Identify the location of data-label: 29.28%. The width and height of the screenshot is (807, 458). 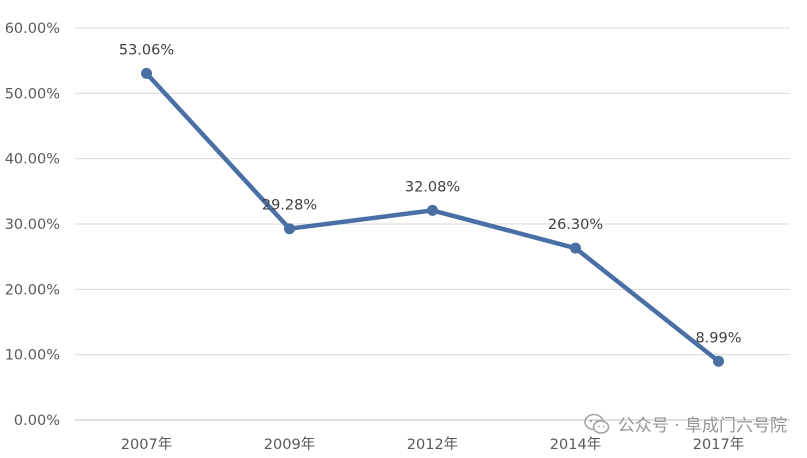
(289, 206).